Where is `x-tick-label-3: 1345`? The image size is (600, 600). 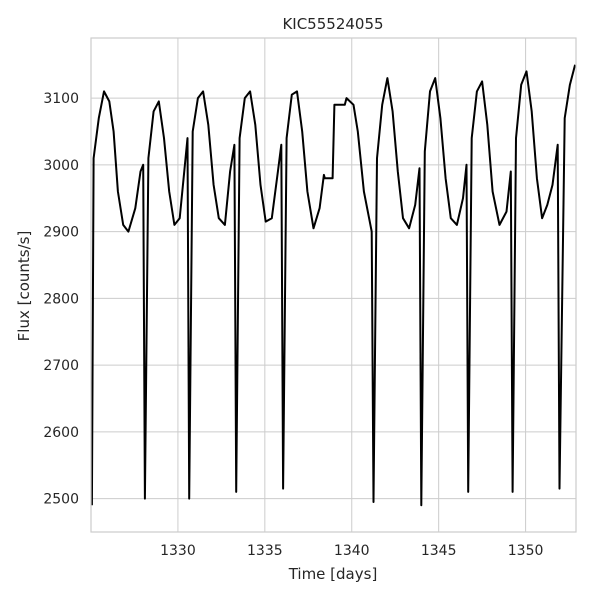
x-tick-label-3: 1345 is located at coordinates (439, 551).